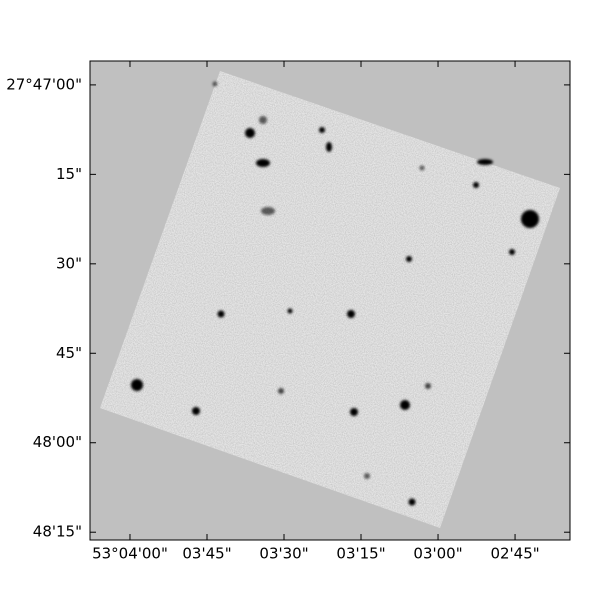  Describe the element at coordinates (44, 84) in the screenshot. I see `y-tick-label: 27°47'00"` at that location.